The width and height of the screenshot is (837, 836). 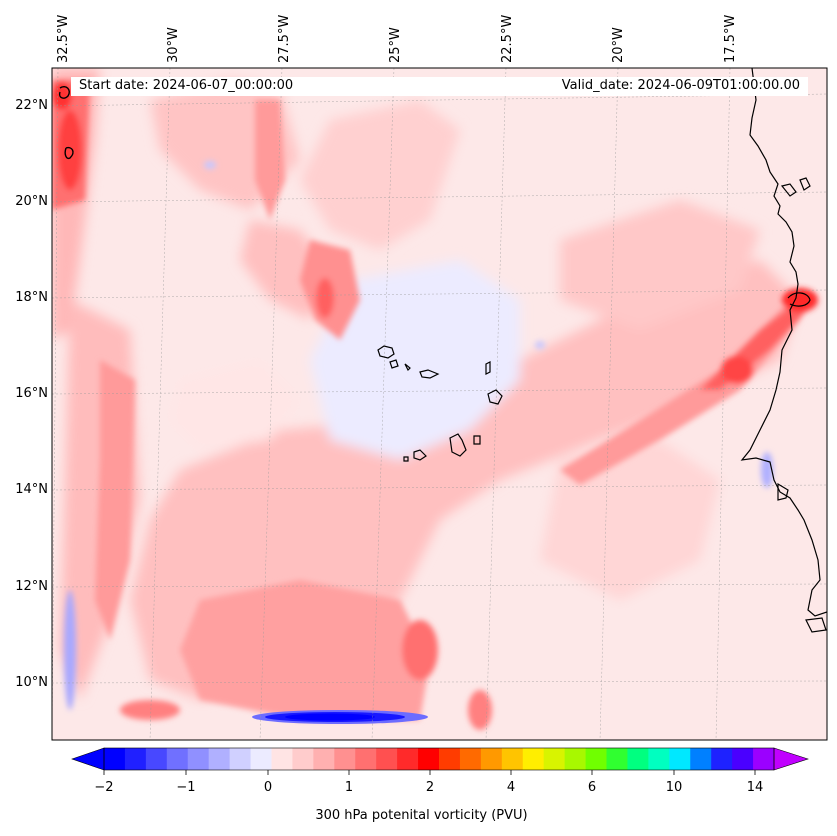 I want to click on lat-label-22n: 22°N, so click(x=31, y=105).